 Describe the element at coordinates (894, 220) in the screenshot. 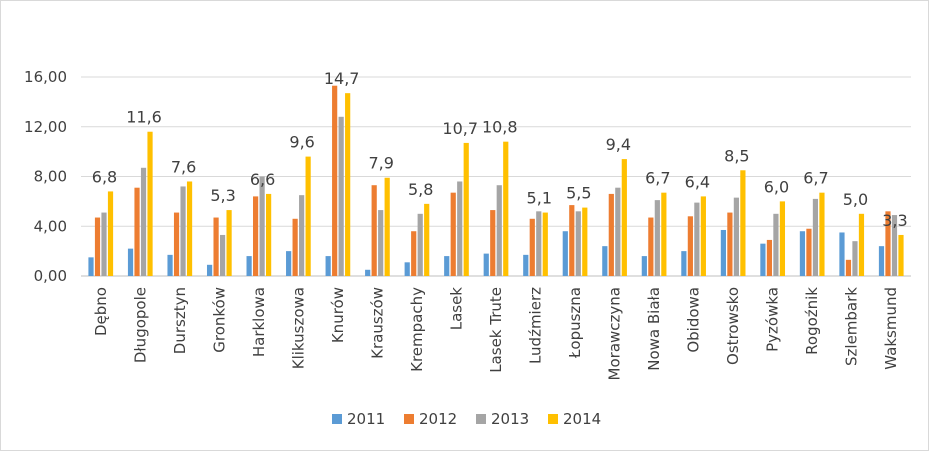

I see `data-label: 3,3` at that location.